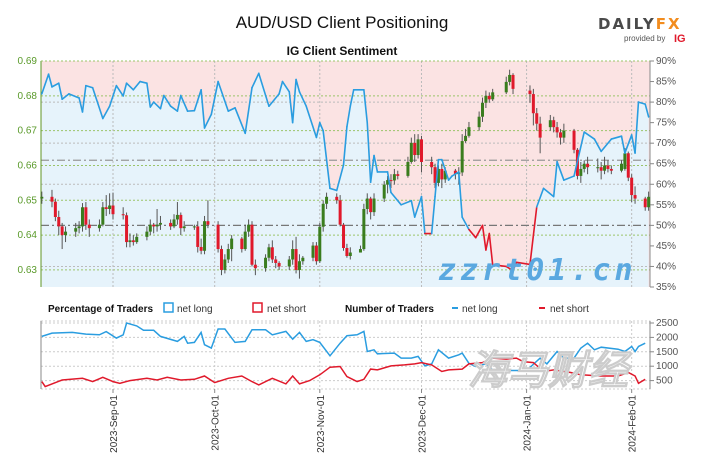 Image resolution: width=702 pixels, height=455 pixels. I want to click on percent-tick-label: 85%, so click(666, 82).